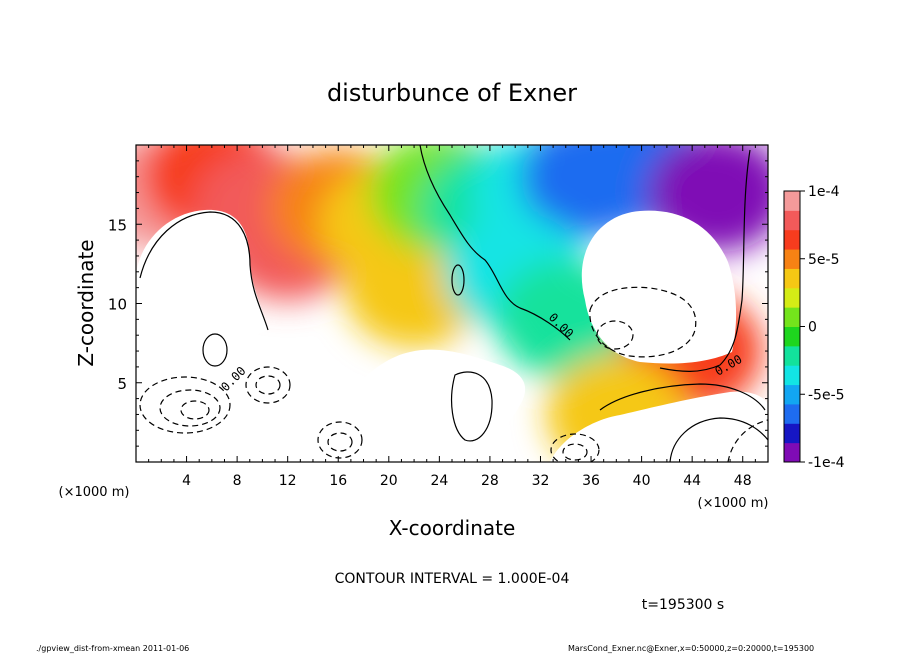 The image size is (904, 654). I want to click on x-tick-label-2: 12, so click(288, 481).